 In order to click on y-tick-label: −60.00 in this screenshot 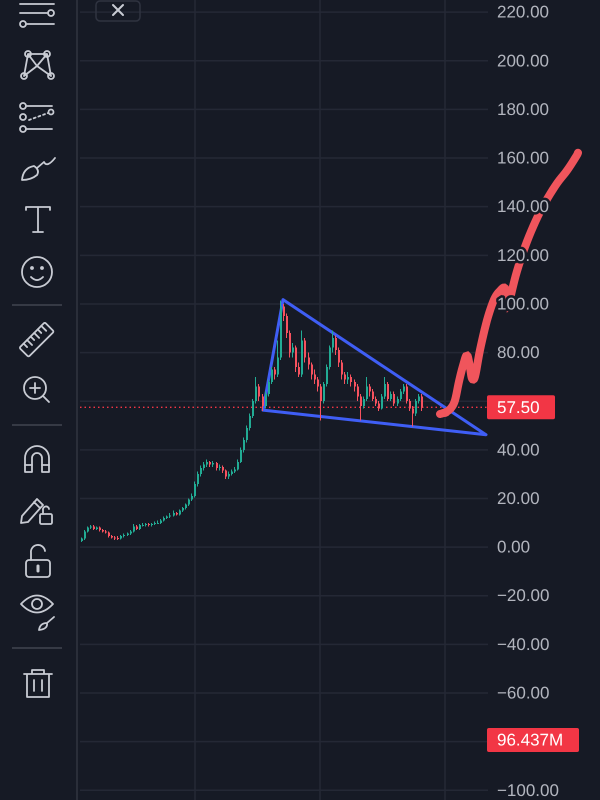, I will do `click(523, 693)`.